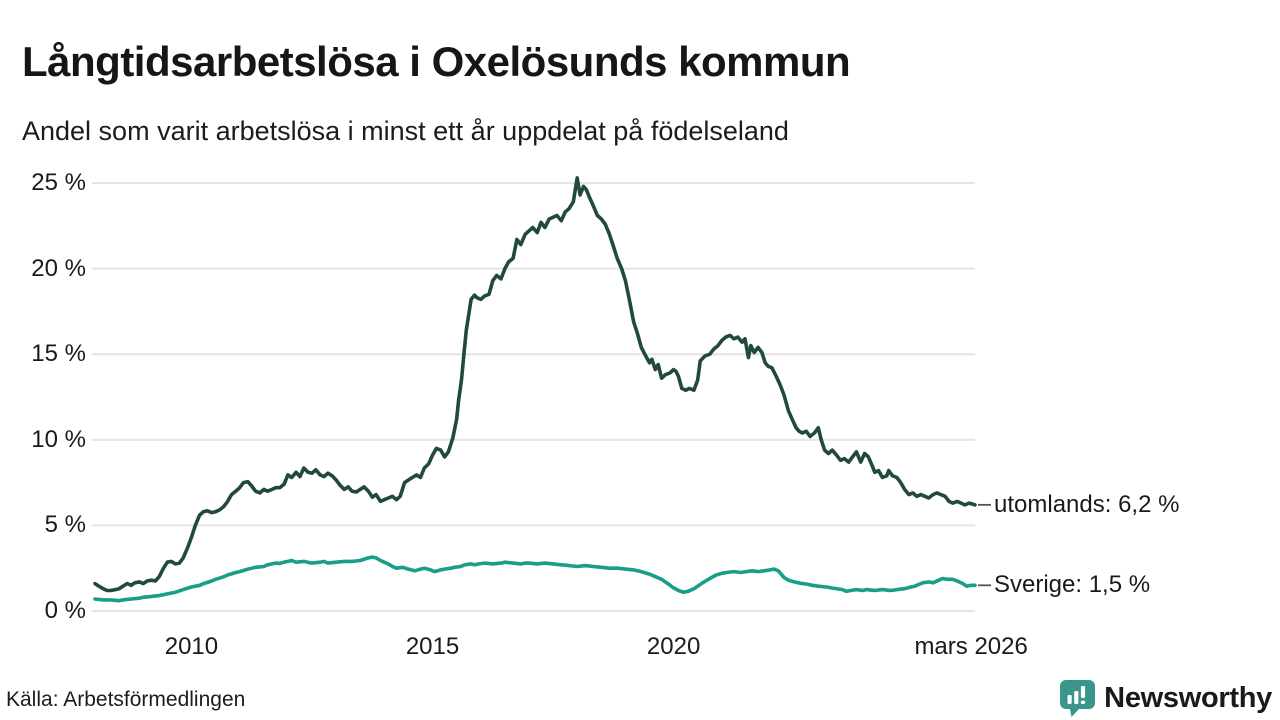  What do you see at coordinates (65, 610) in the screenshot?
I see `y-tick-label: 0 %` at bounding box center [65, 610].